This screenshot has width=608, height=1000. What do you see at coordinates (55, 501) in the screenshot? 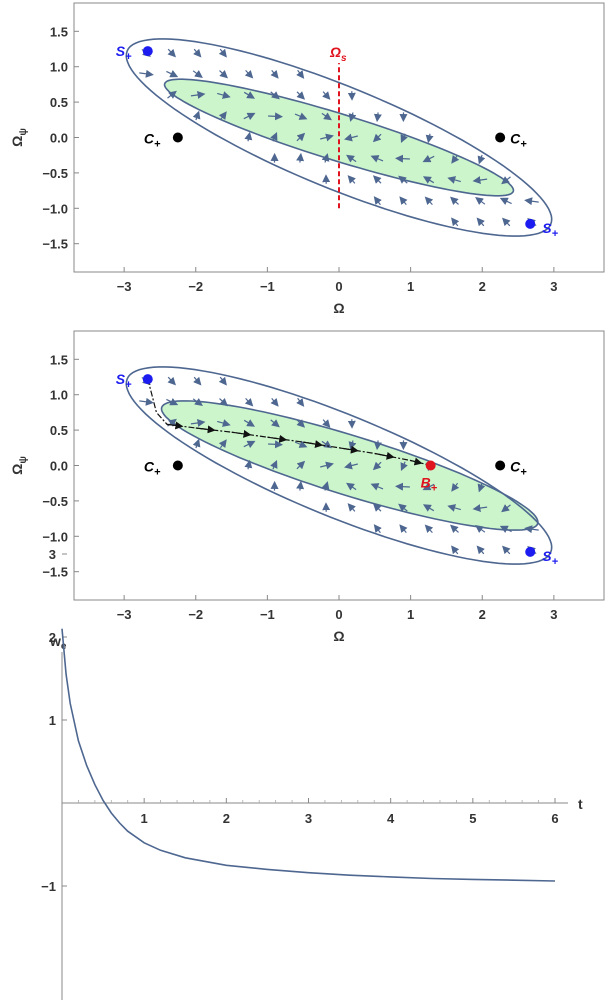
I see `y-tick-label: −0.5` at bounding box center [55, 501].